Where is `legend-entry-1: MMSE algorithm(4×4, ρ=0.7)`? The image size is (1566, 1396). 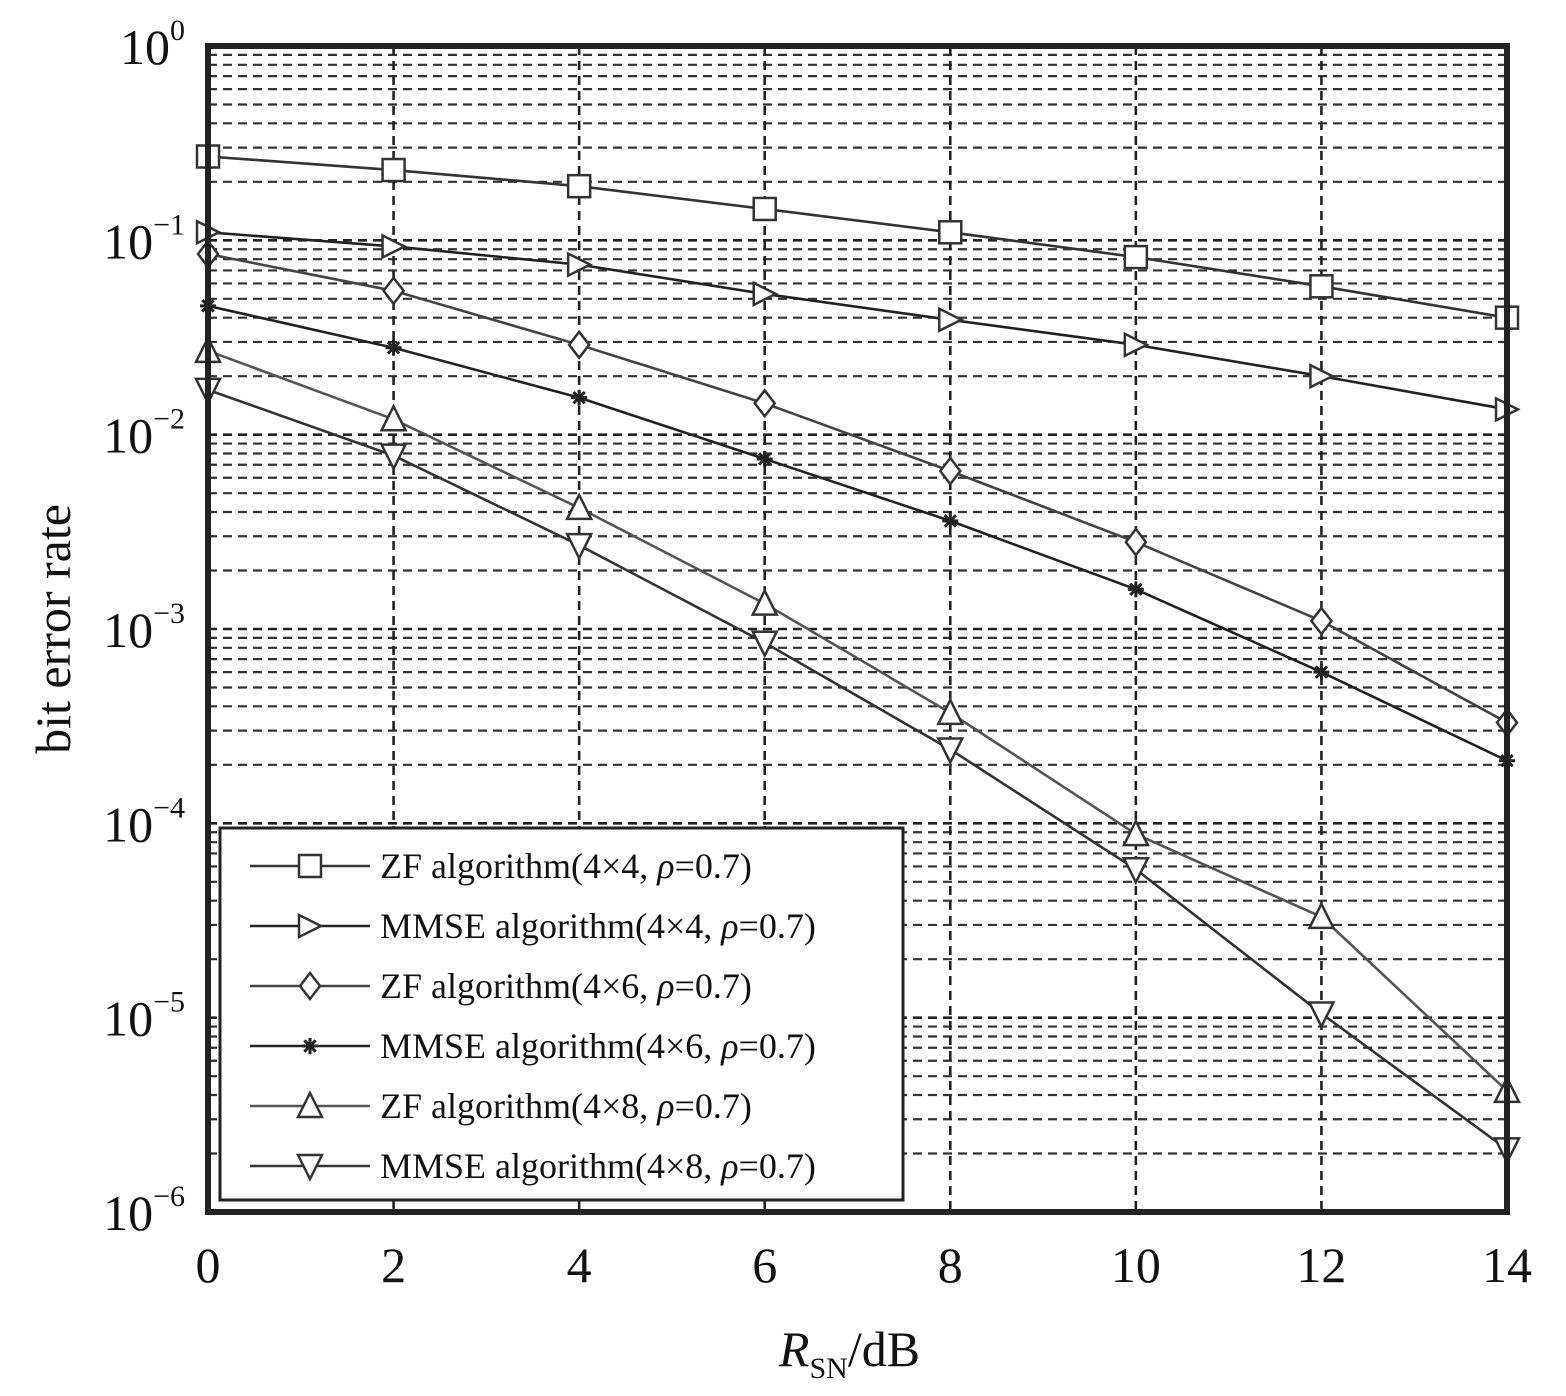
legend-entry-1: MMSE algorithm(4×4, ρ=0.7) is located at coordinates (533, 926).